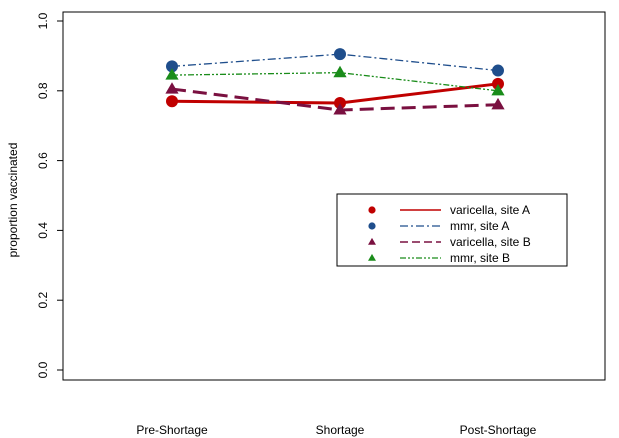  Describe the element at coordinates (439, 258) in the screenshot. I see `legend-entry: mmr, site B` at that location.